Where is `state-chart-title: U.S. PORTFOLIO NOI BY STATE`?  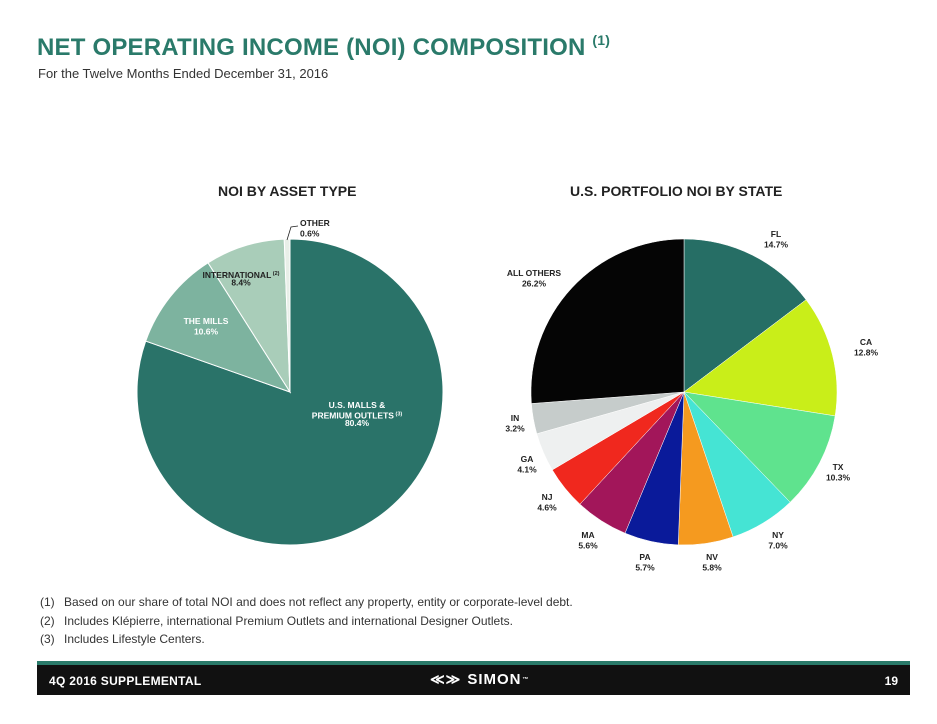 state-chart-title: U.S. PORTFOLIO NOI BY STATE is located at coordinates (676, 191).